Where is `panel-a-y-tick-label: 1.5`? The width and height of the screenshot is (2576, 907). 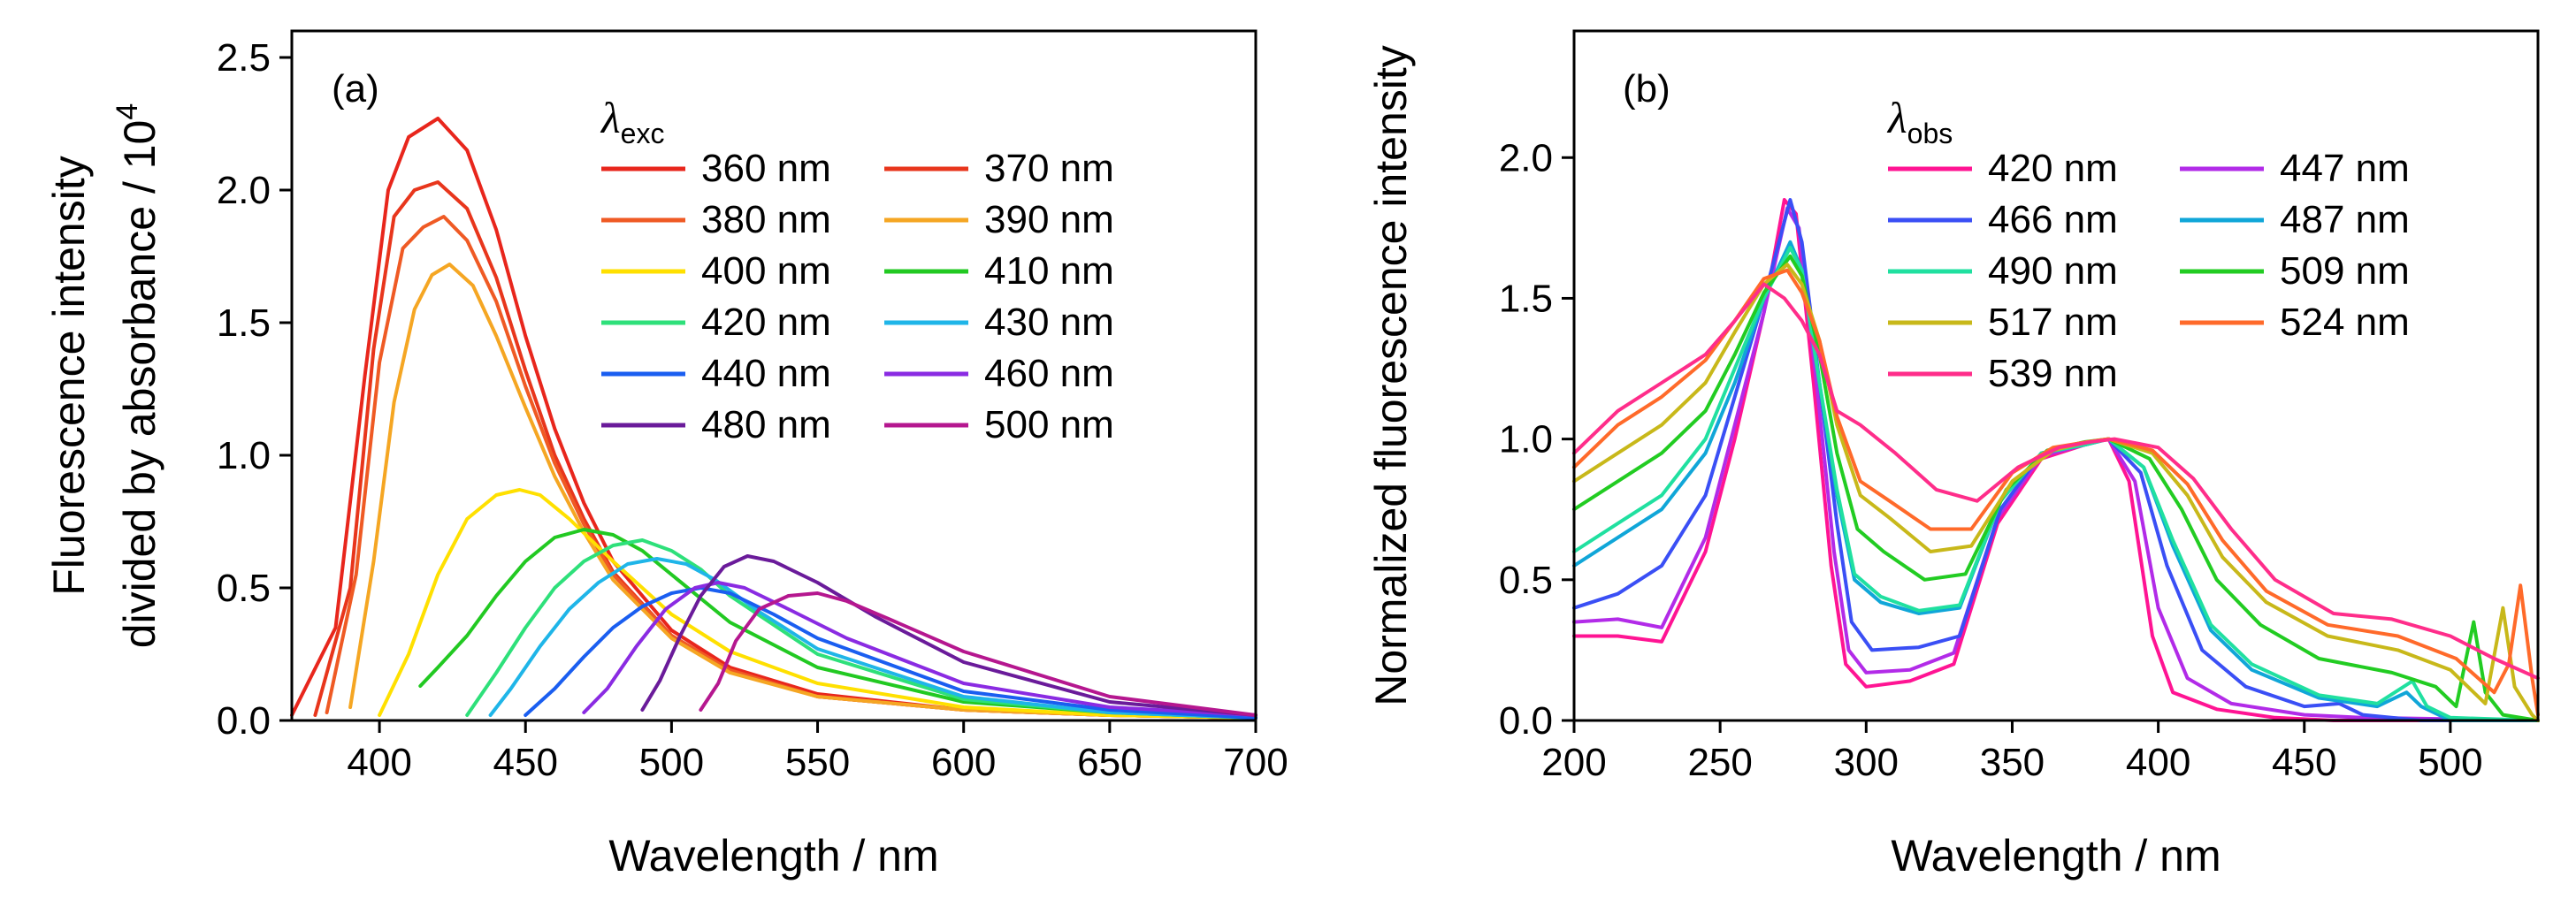 panel-a-y-tick-label: 1.5 is located at coordinates (244, 323).